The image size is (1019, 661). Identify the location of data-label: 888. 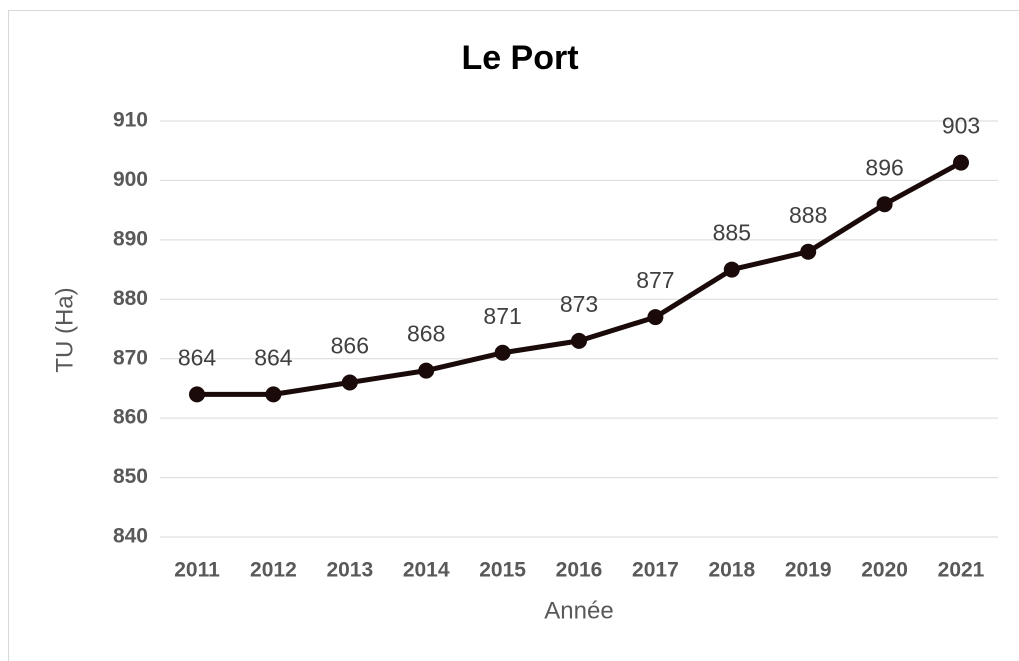
(808, 215).